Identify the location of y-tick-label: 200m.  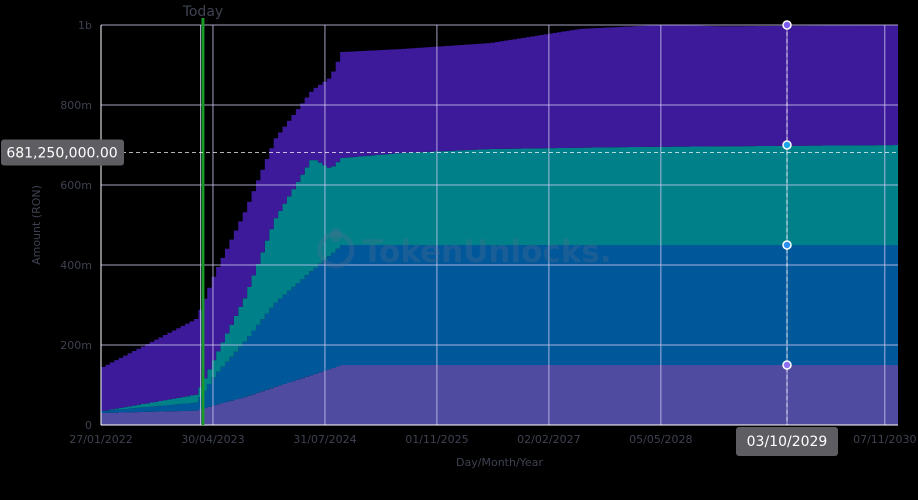
(76, 345).